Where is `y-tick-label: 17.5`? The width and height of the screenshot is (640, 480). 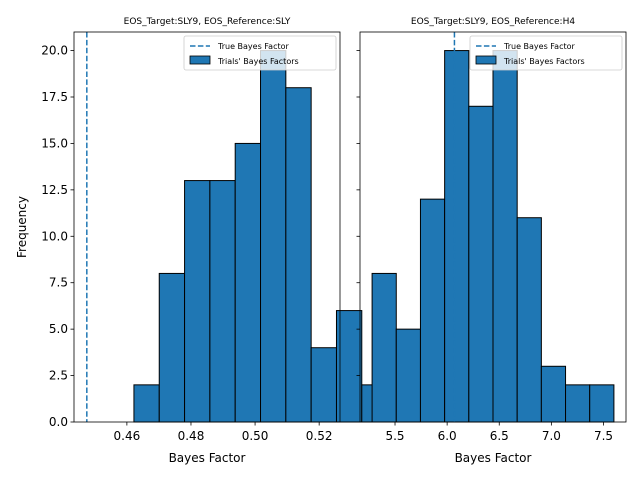
y-tick-label: 17.5 is located at coordinates (54, 97).